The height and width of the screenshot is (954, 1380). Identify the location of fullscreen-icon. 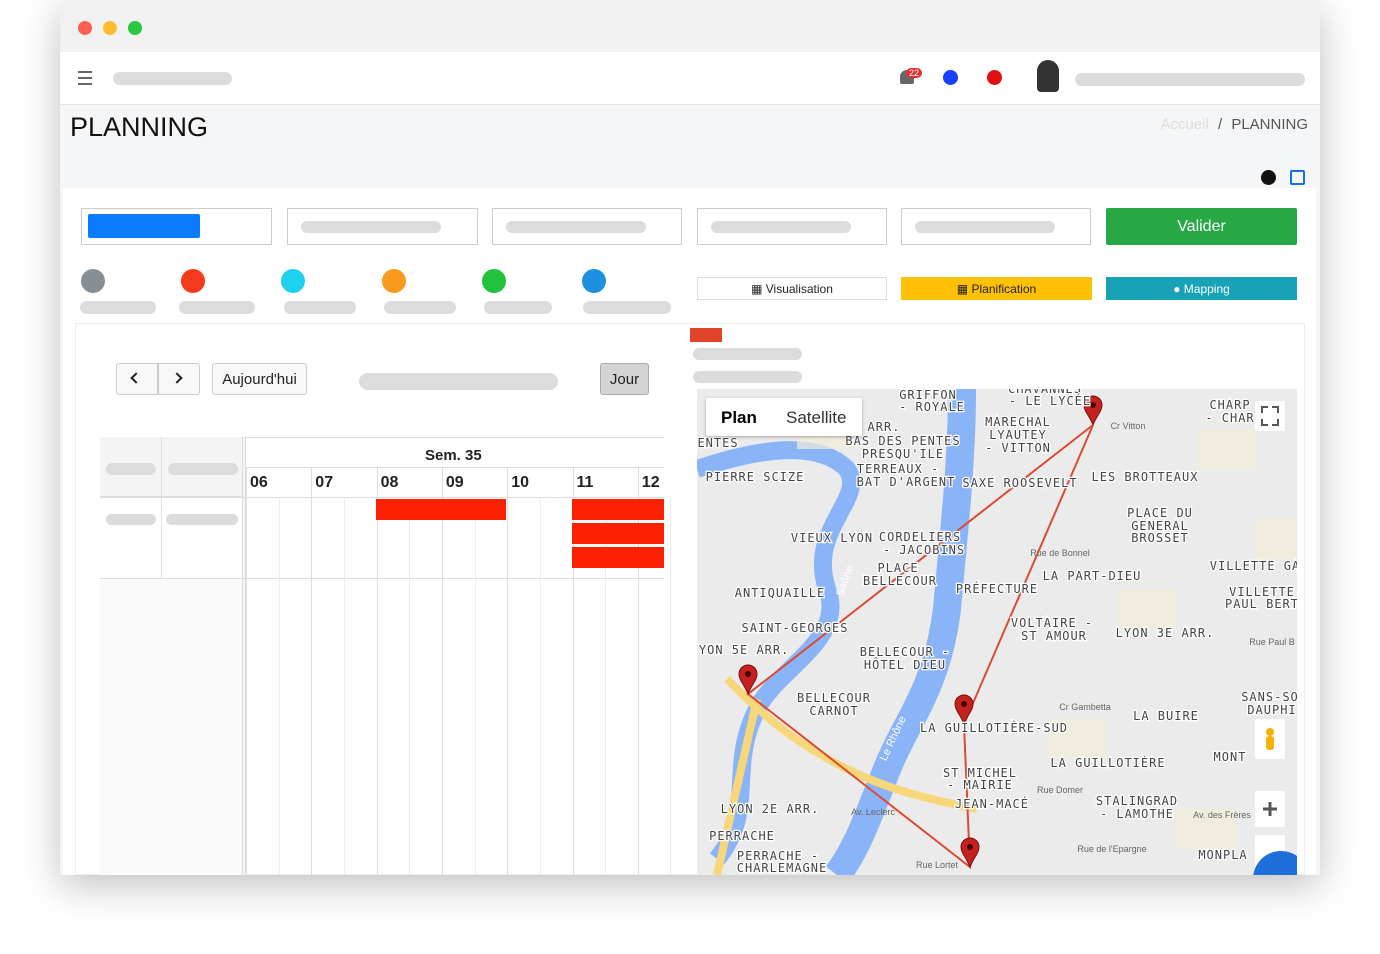
(1270, 416).